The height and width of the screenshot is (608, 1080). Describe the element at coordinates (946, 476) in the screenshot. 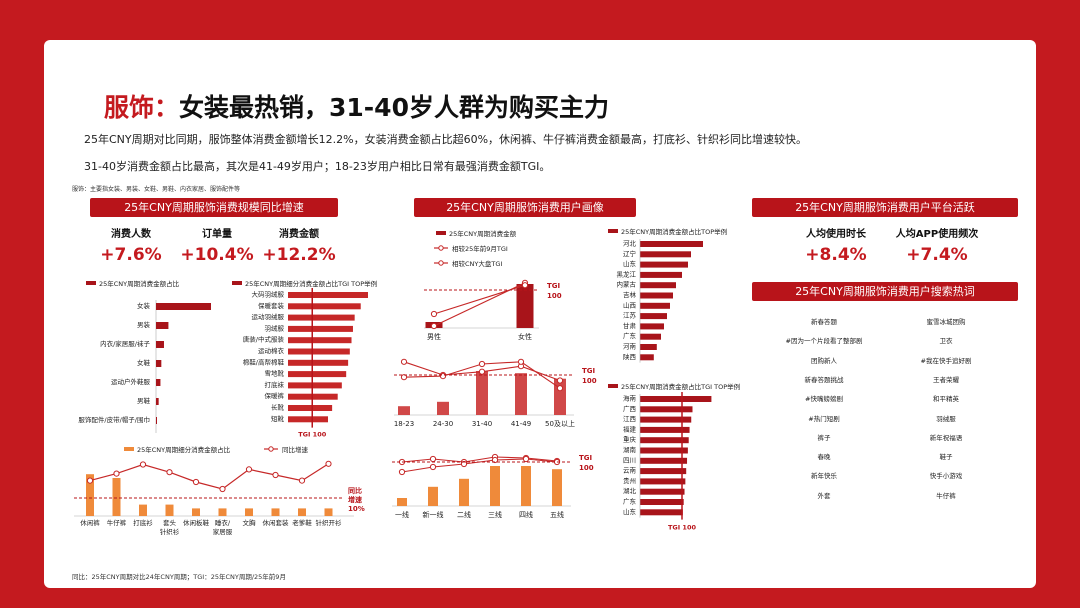

I see `search-term-right: 快手小游戏` at that location.